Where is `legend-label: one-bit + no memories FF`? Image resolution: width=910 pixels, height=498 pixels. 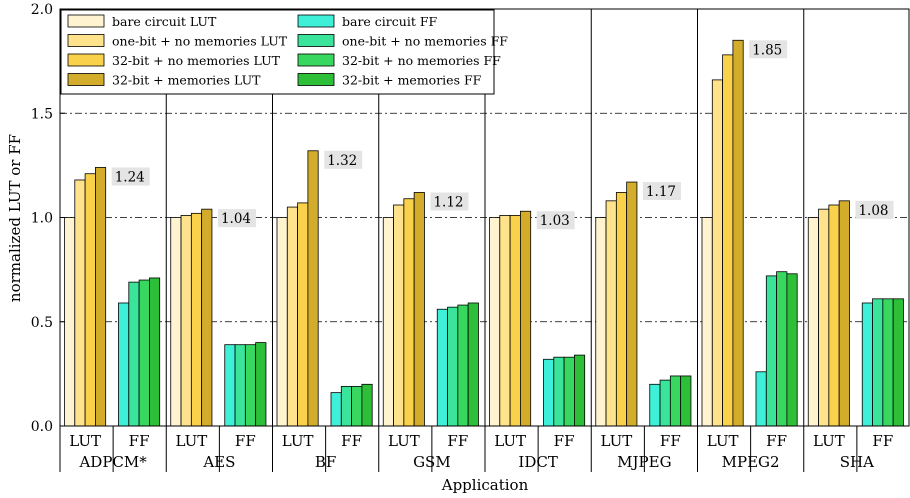 legend-label: one-bit + no memories FF is located at coordinates (425, 41).